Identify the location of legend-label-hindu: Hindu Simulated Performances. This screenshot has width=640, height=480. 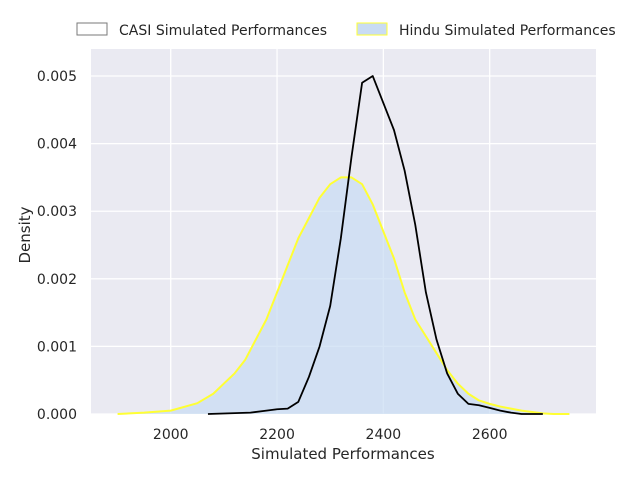
(507, 31).